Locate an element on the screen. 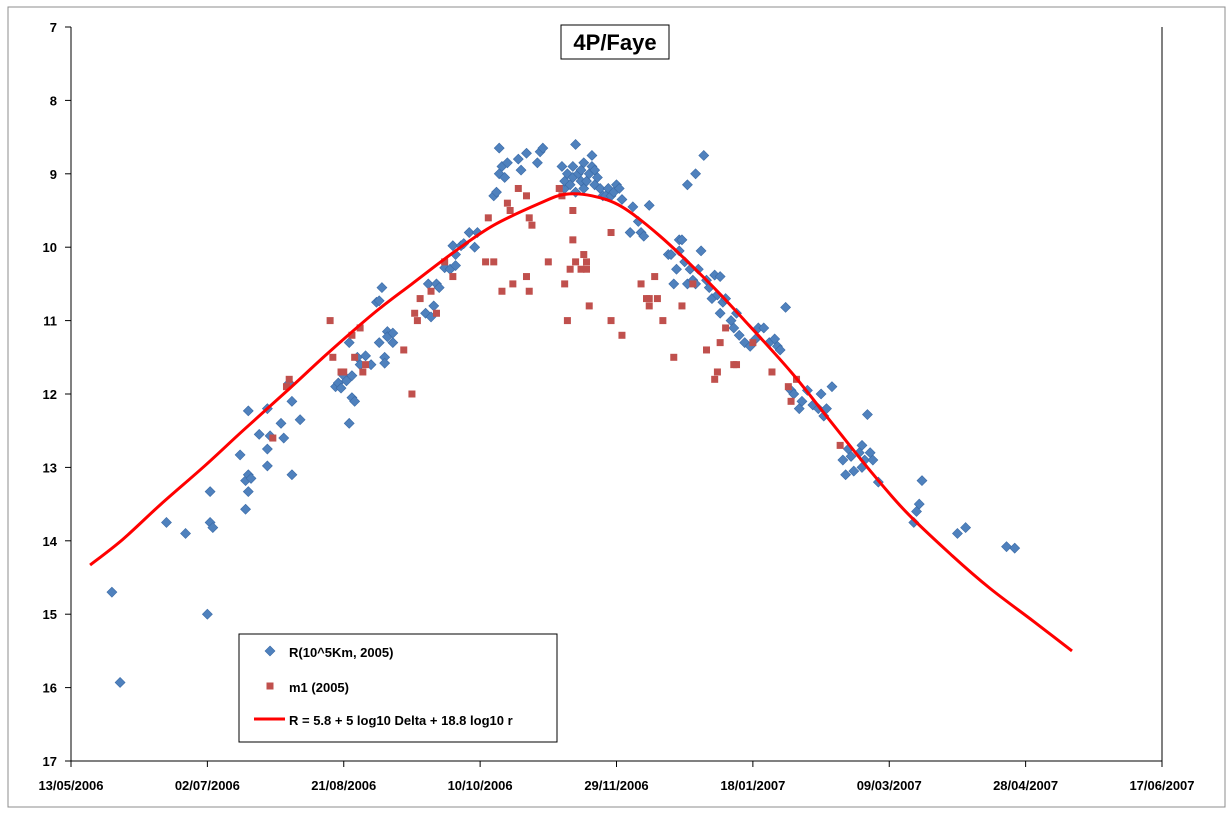 The width and height of the screenshot is (1231, 813). chart-title: 4P/Faye is located at coordinates (614, 42).